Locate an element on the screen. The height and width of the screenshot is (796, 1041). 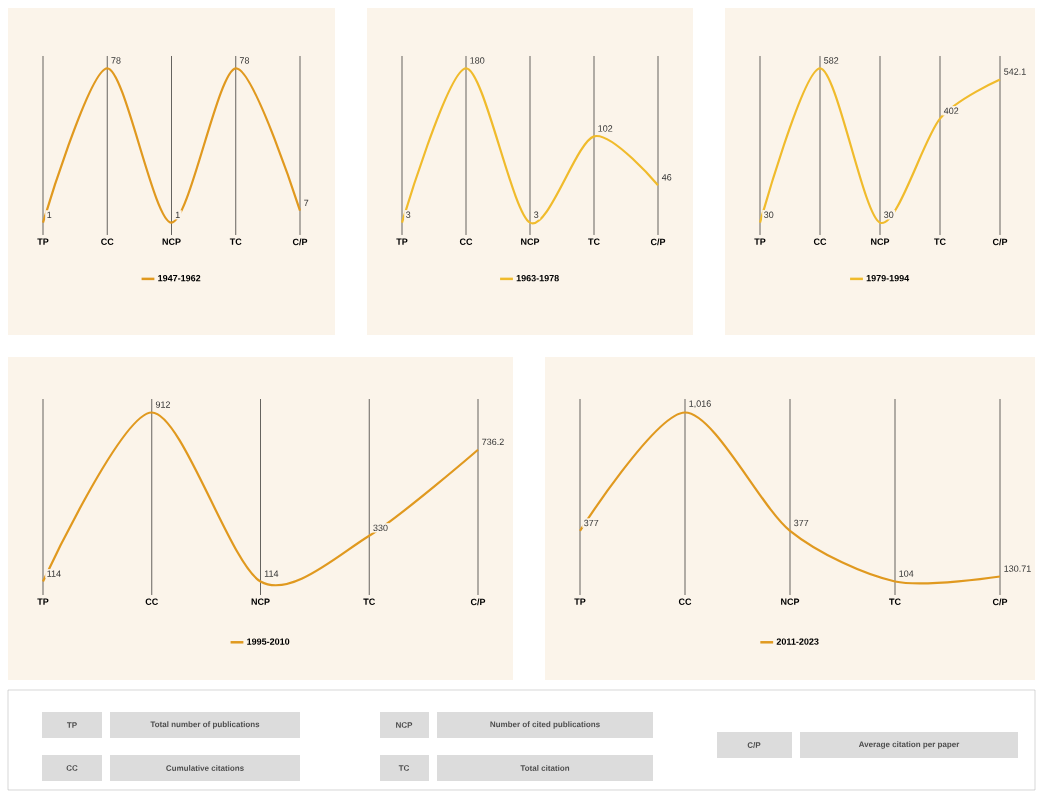
data-label: 104 is located at coordinates (906, 573).